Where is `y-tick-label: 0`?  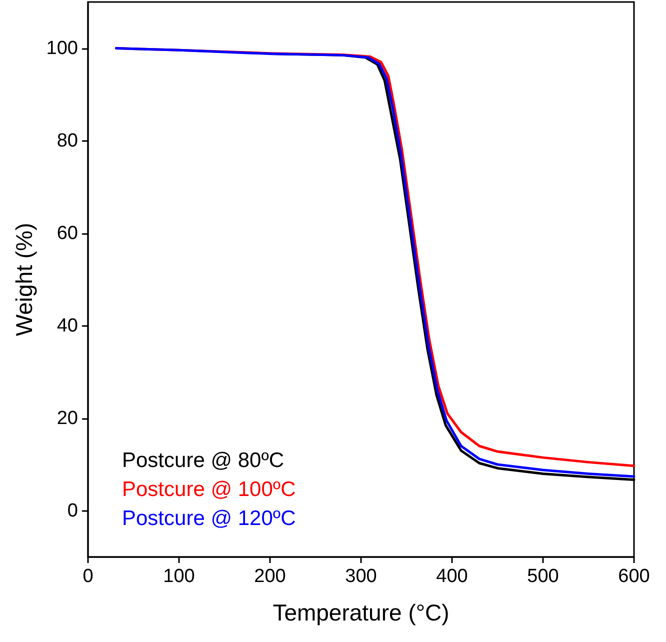
y-tick-label: 0 is located at coordinates (72, 511).